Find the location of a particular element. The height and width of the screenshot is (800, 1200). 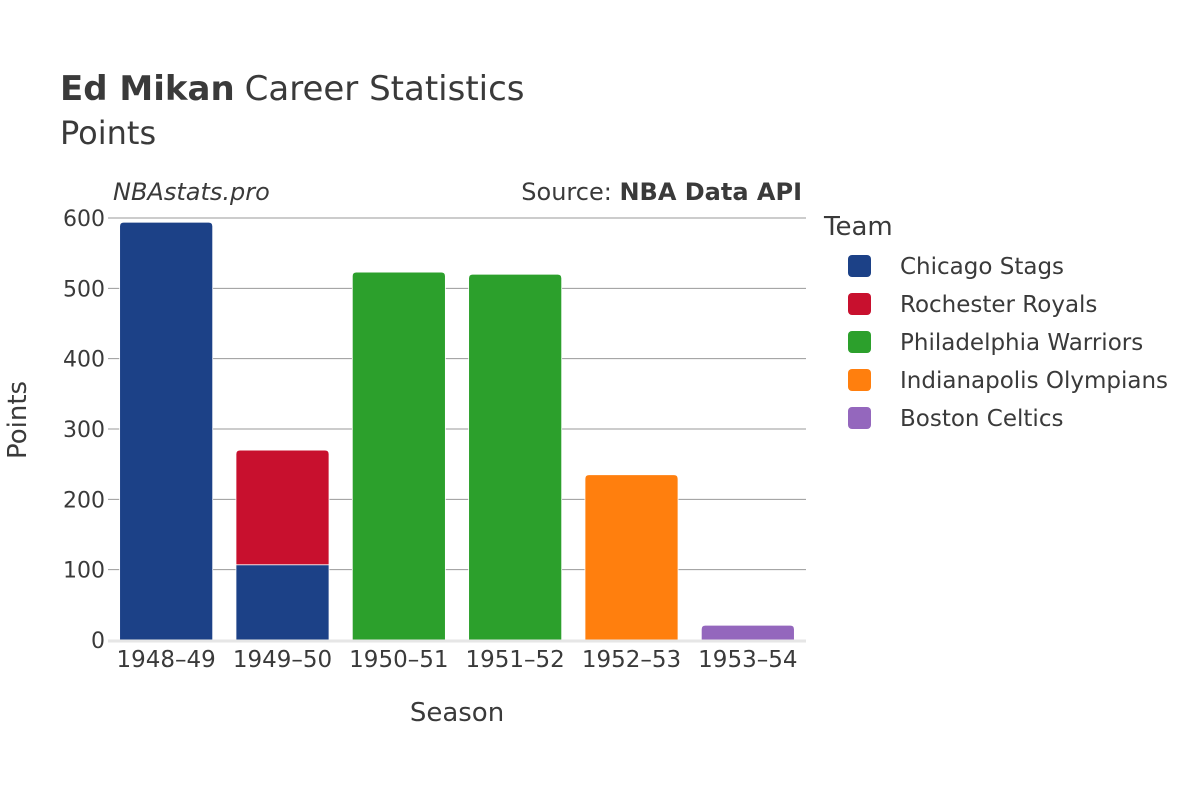

legend-item-indianapolis-olympians: Indianapolis Olympians is located at coordinates (1008, 381).